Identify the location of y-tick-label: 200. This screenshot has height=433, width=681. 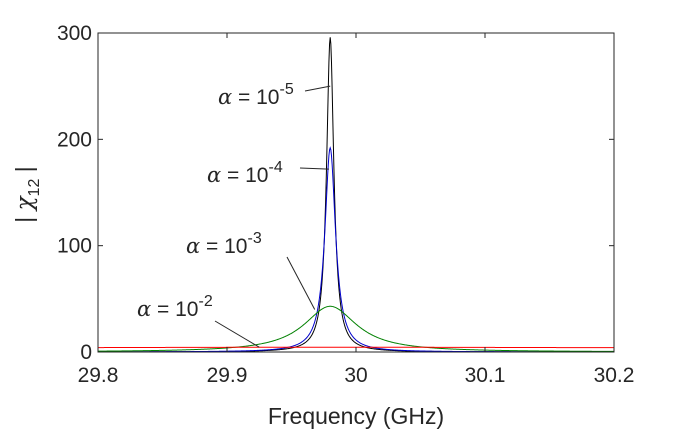
(74, 139).